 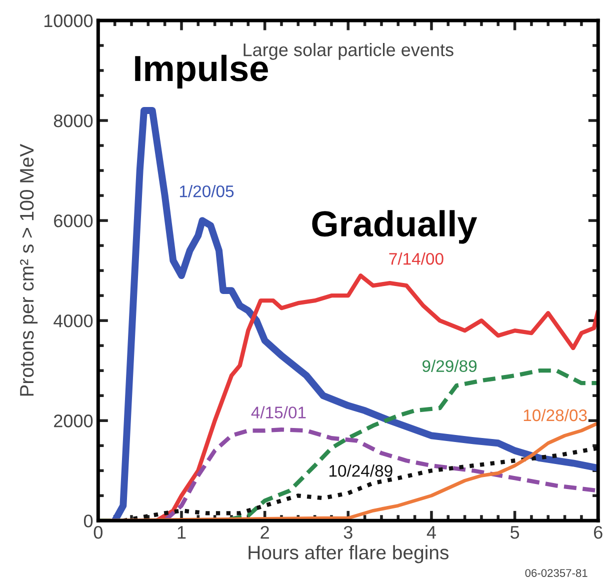 I want to click on line-series, so click(x=380, y=474).